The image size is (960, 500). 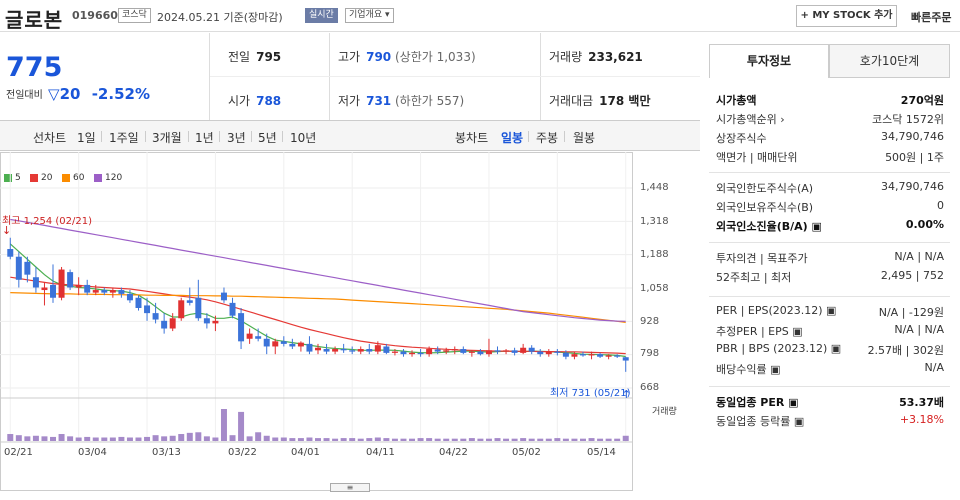 What do you see at coordinates (830, 349) in the screenshot?
I see `info-row: PBR | BPS (2023.12) ▣ 2.57배 | 302원` at bounding box center [830, 349].